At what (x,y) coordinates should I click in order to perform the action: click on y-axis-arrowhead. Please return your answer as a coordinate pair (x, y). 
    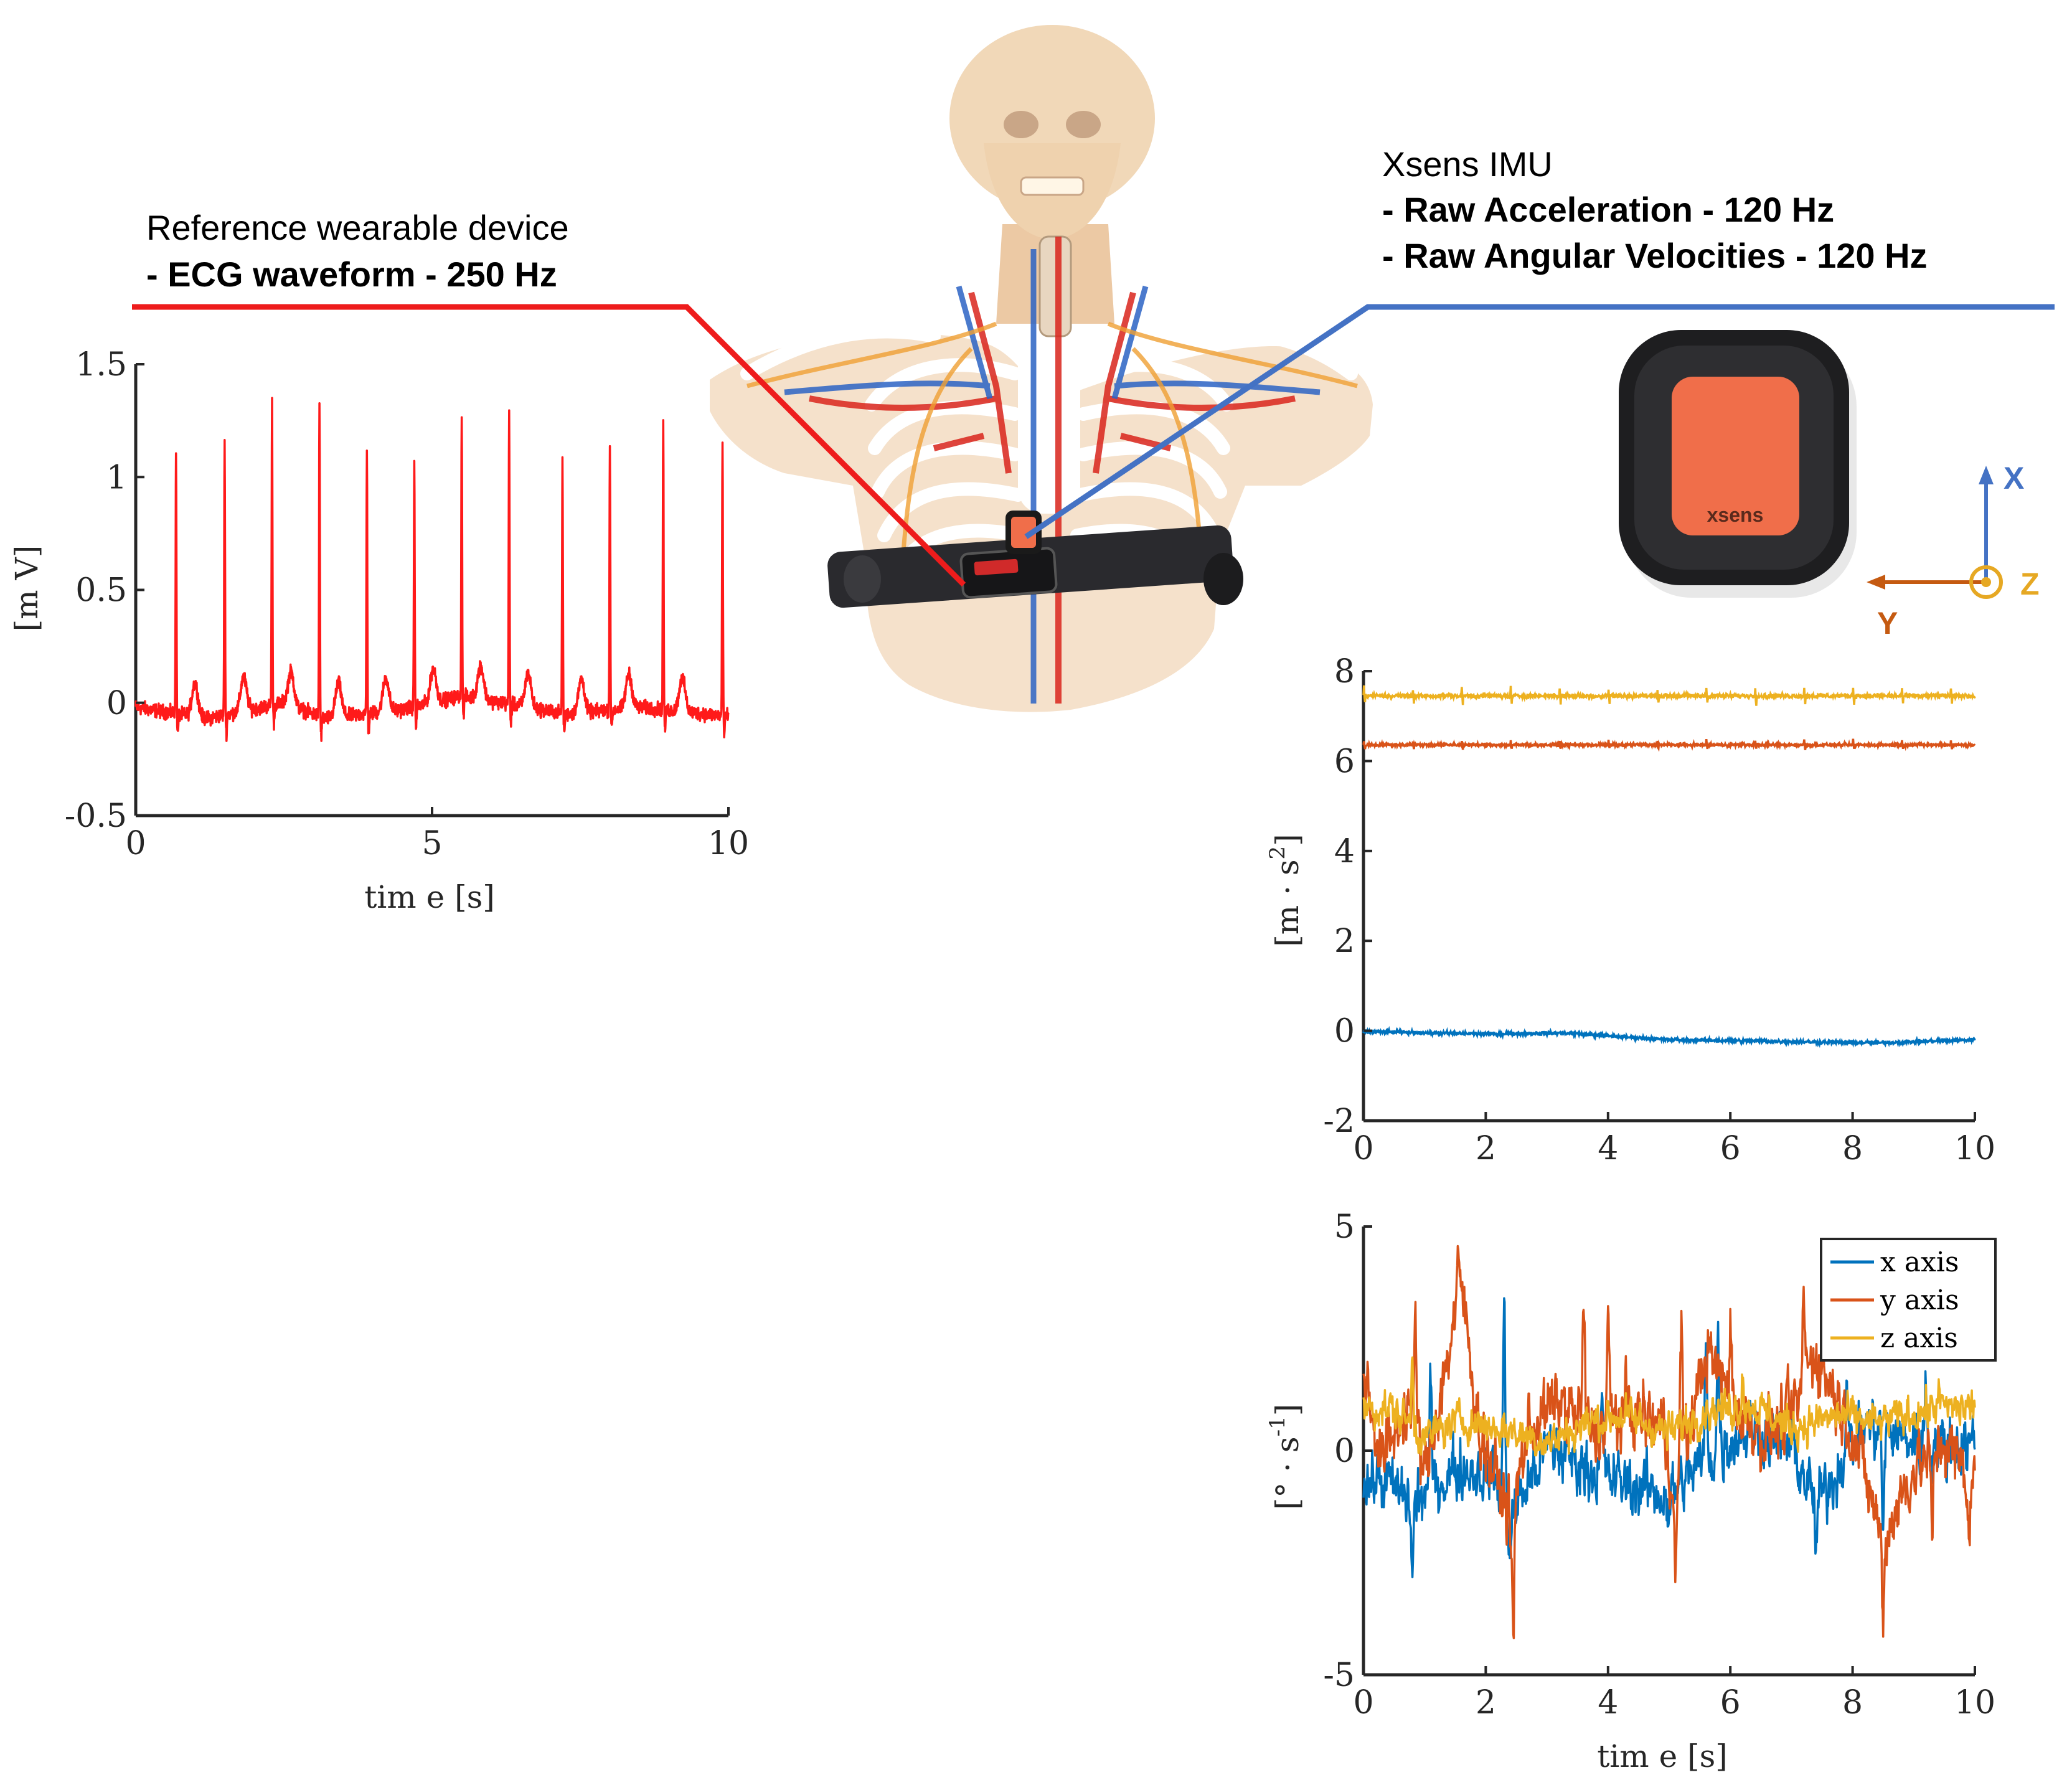
    Looking at the image, I should click on (1876, 582).